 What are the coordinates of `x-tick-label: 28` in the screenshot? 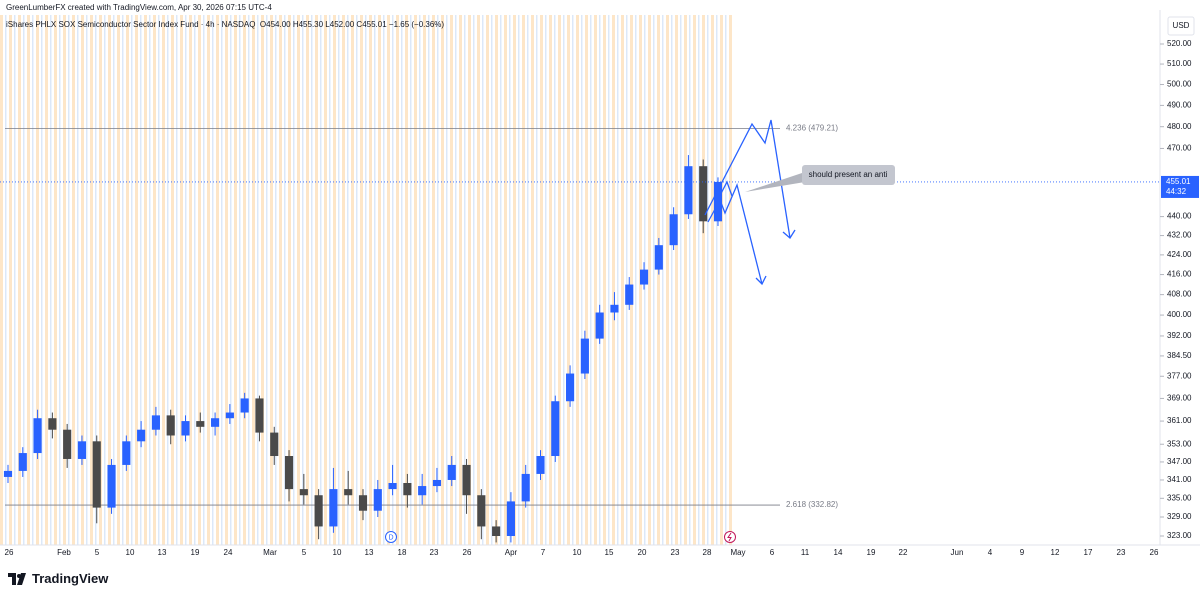 It's located at (707, 552).